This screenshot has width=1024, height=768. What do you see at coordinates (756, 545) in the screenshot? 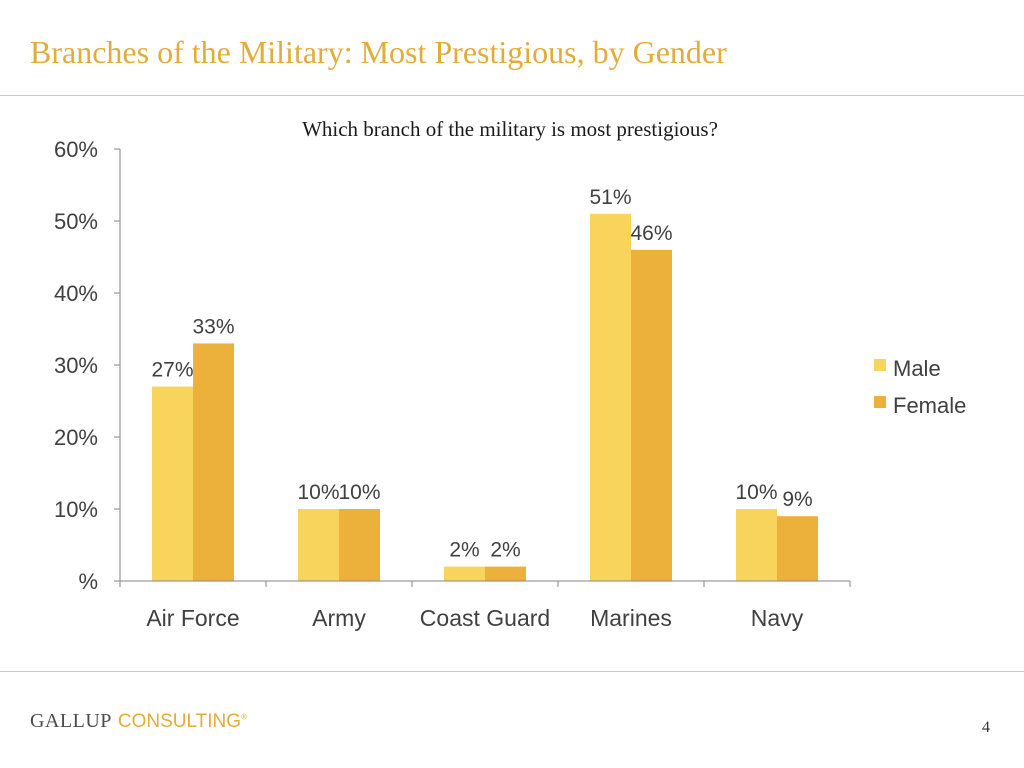
I see `bar-male-navy` at bounding box center [756, 545].